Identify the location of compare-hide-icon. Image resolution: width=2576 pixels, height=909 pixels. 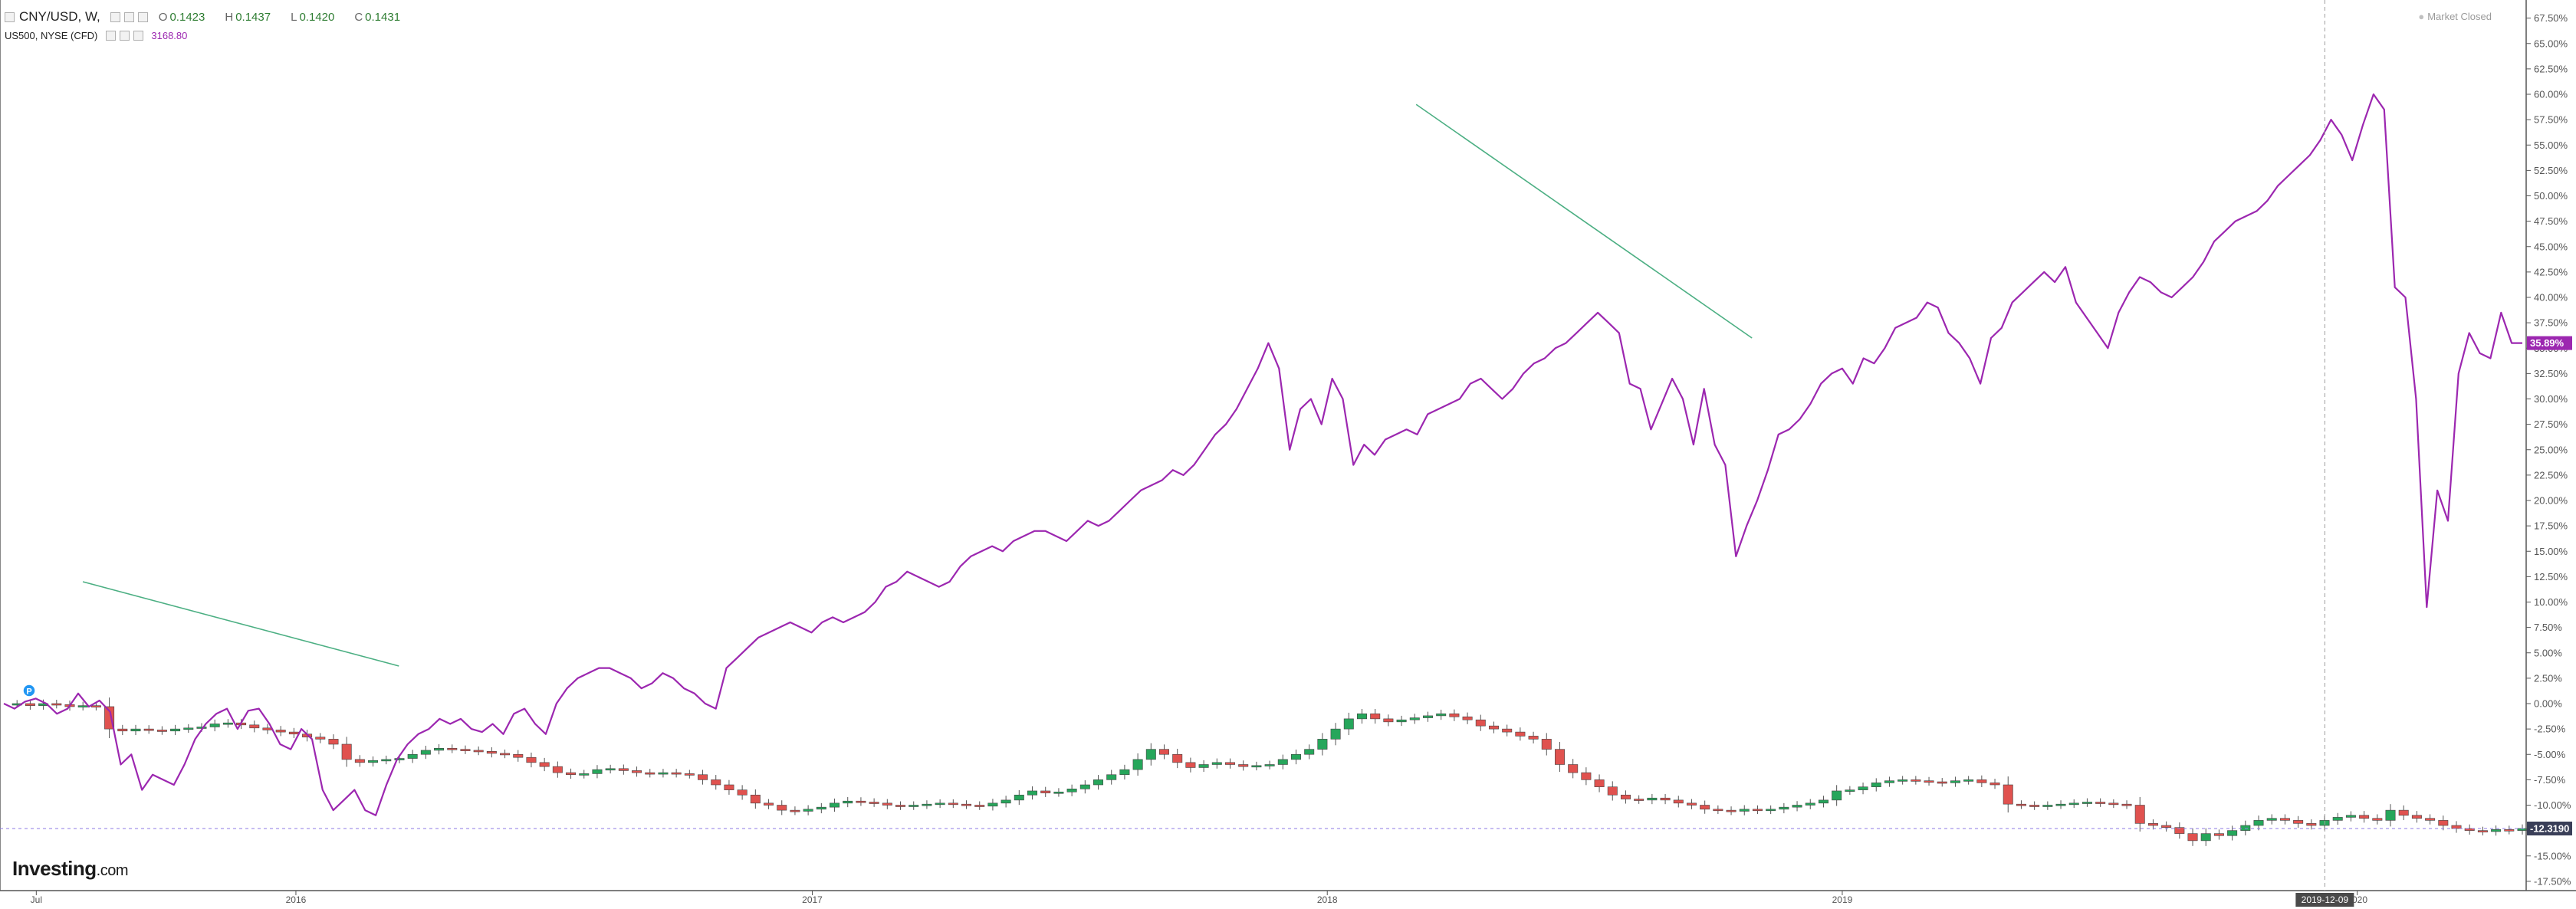
(125, 35).